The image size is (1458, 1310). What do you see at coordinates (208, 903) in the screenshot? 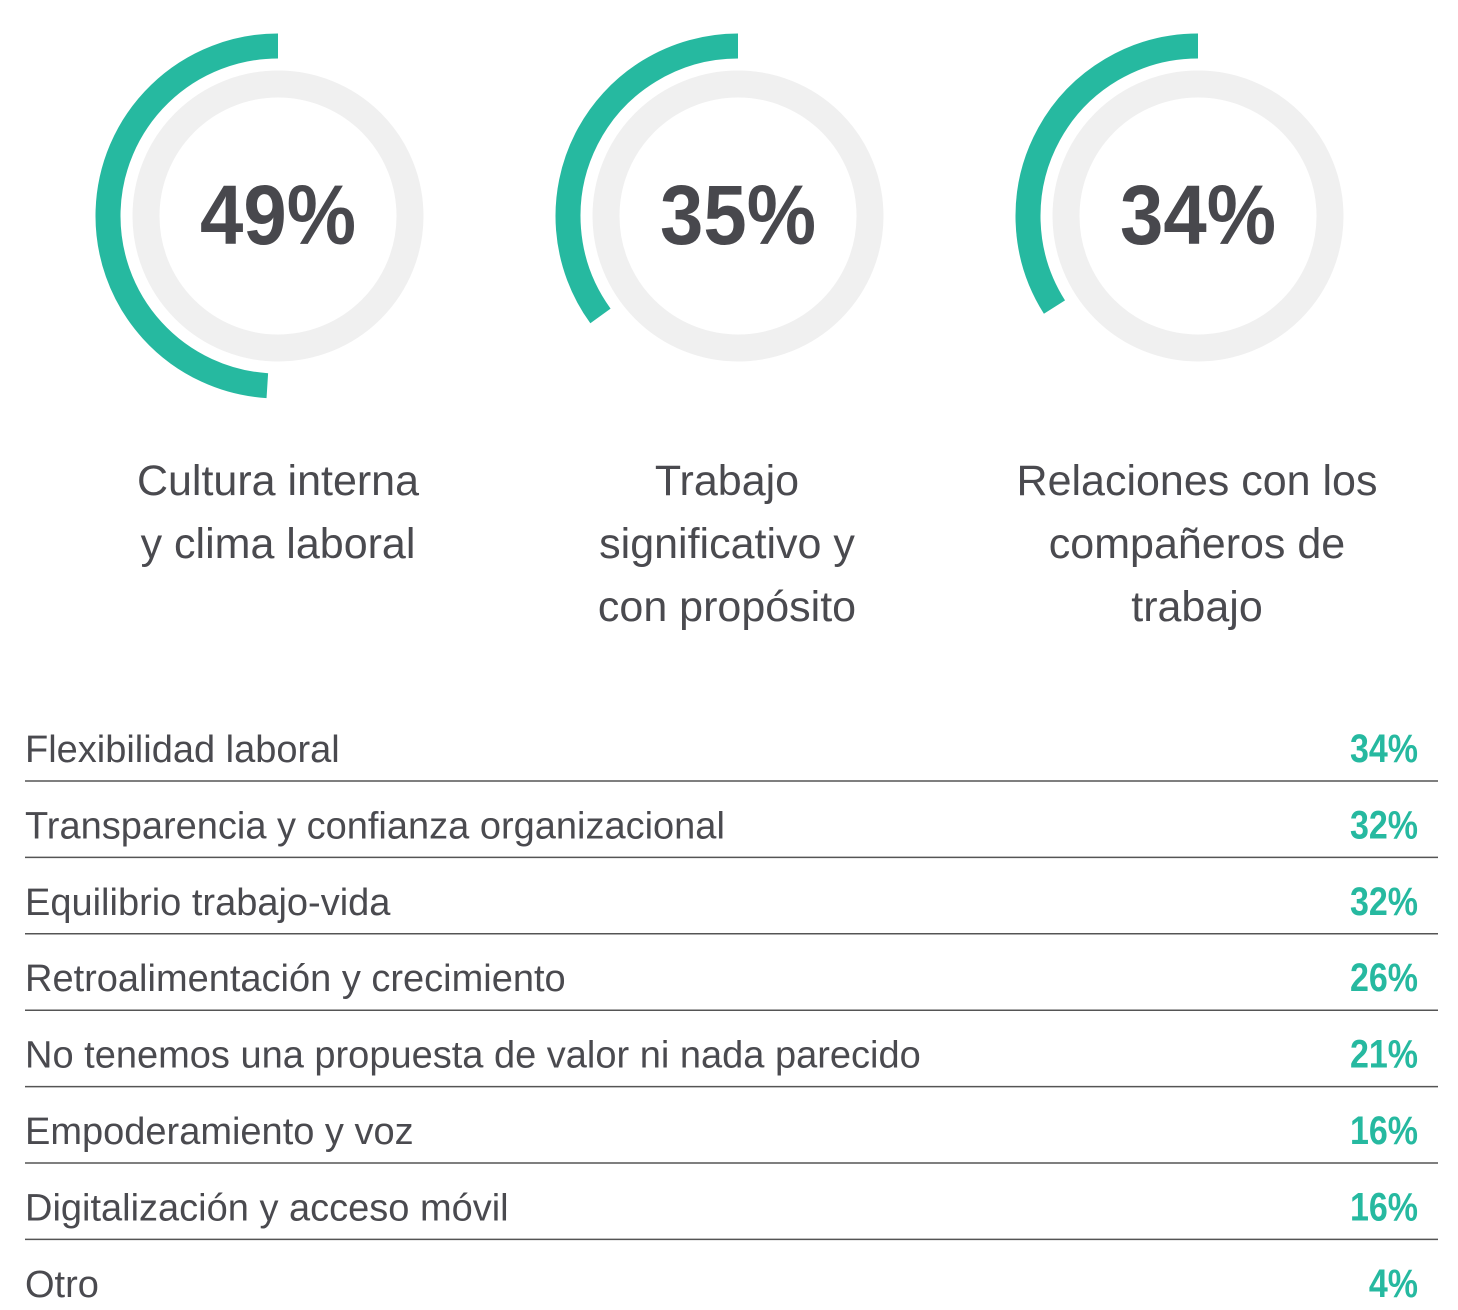
I see `row-label: Equilibrio trabajo-vida` at bounding box center [208, 903].